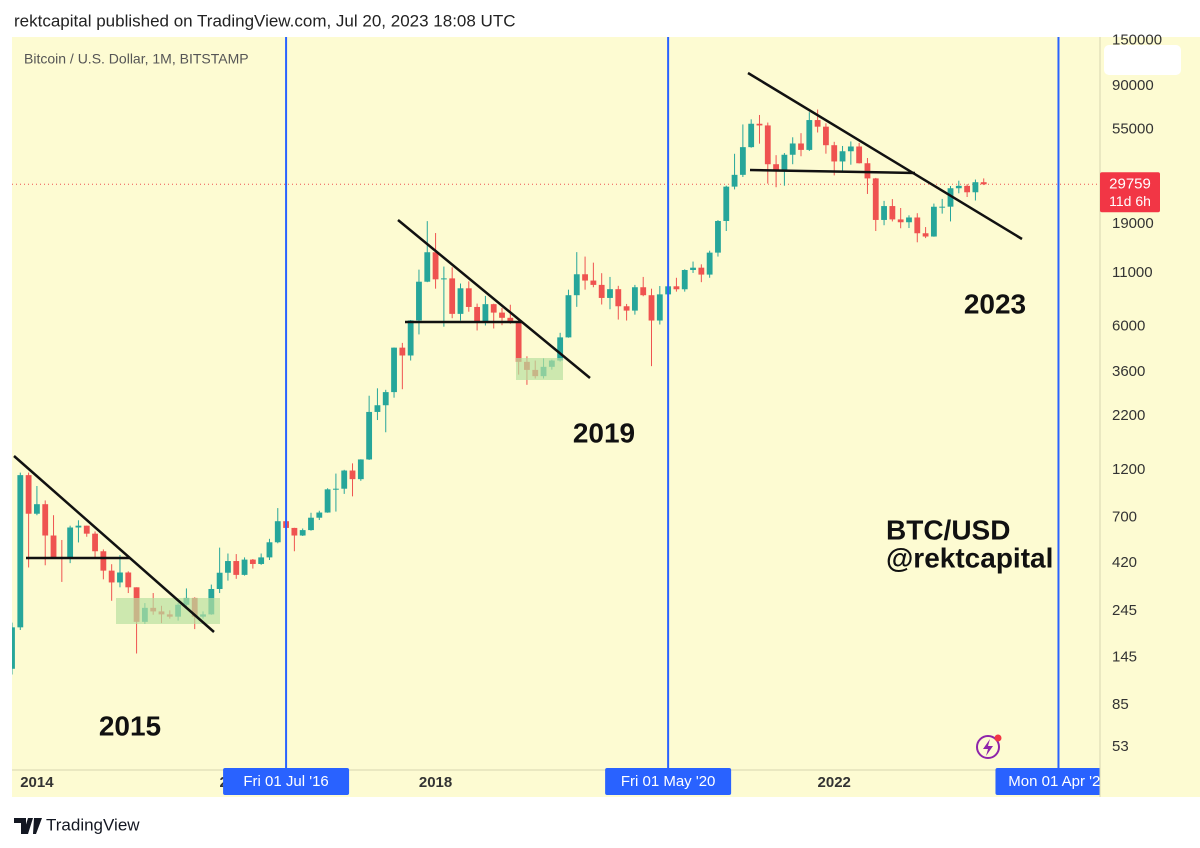 Image resolution: width=1200 pixels, height=848 pixels. I want to click on zone, so click(539, 369).